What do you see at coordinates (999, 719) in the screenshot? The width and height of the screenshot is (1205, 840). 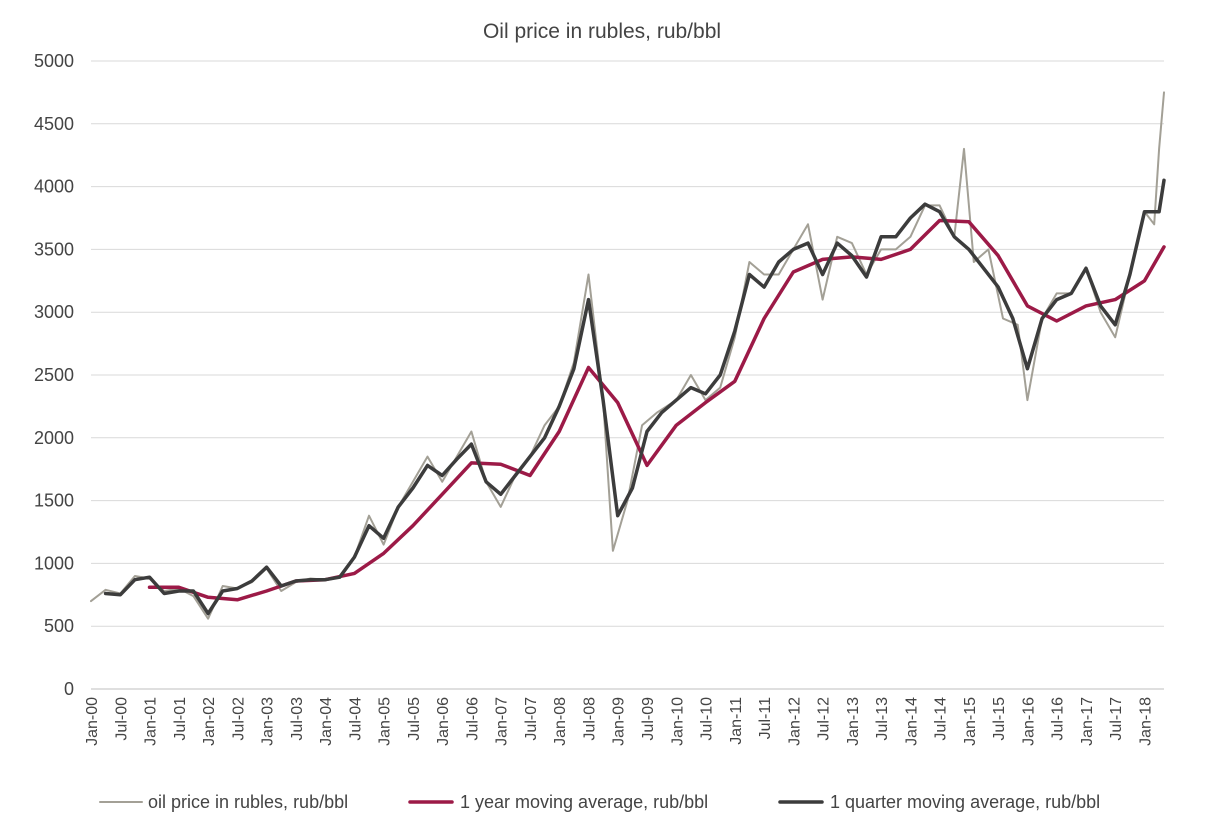 I see `x-tick-label: Jul-15` at bounding box center [999, 719].